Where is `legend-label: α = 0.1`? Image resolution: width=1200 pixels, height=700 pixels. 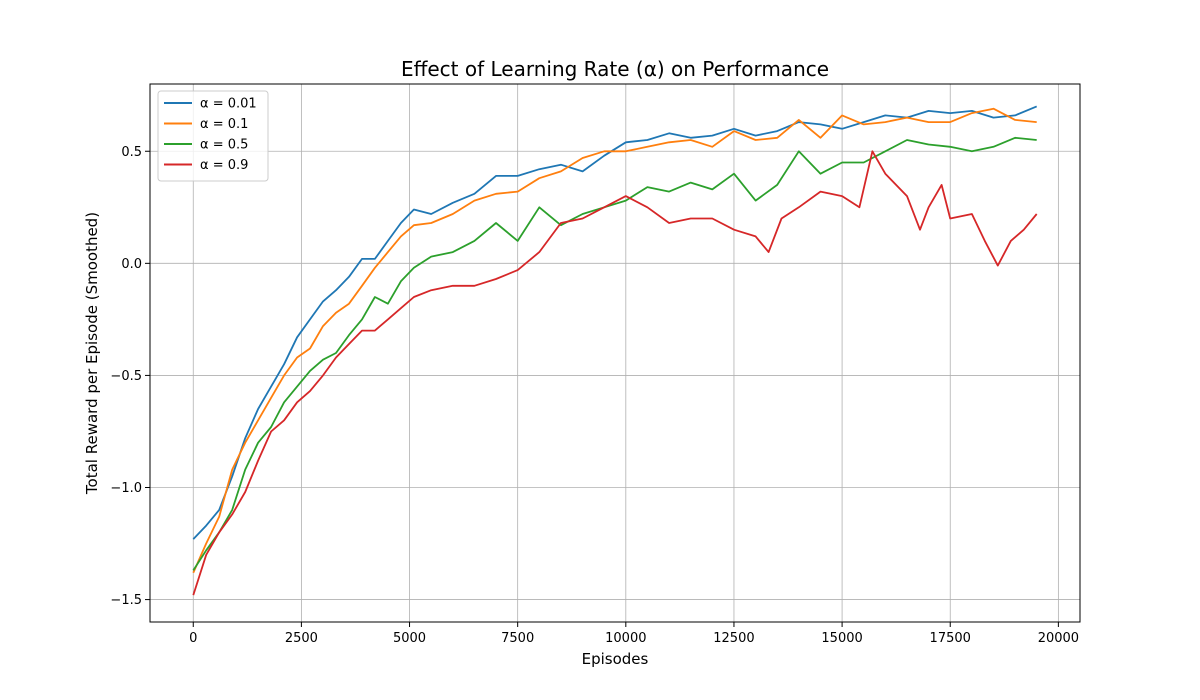
legend-label: α = 0.1 is located at coordinates (224, 124).